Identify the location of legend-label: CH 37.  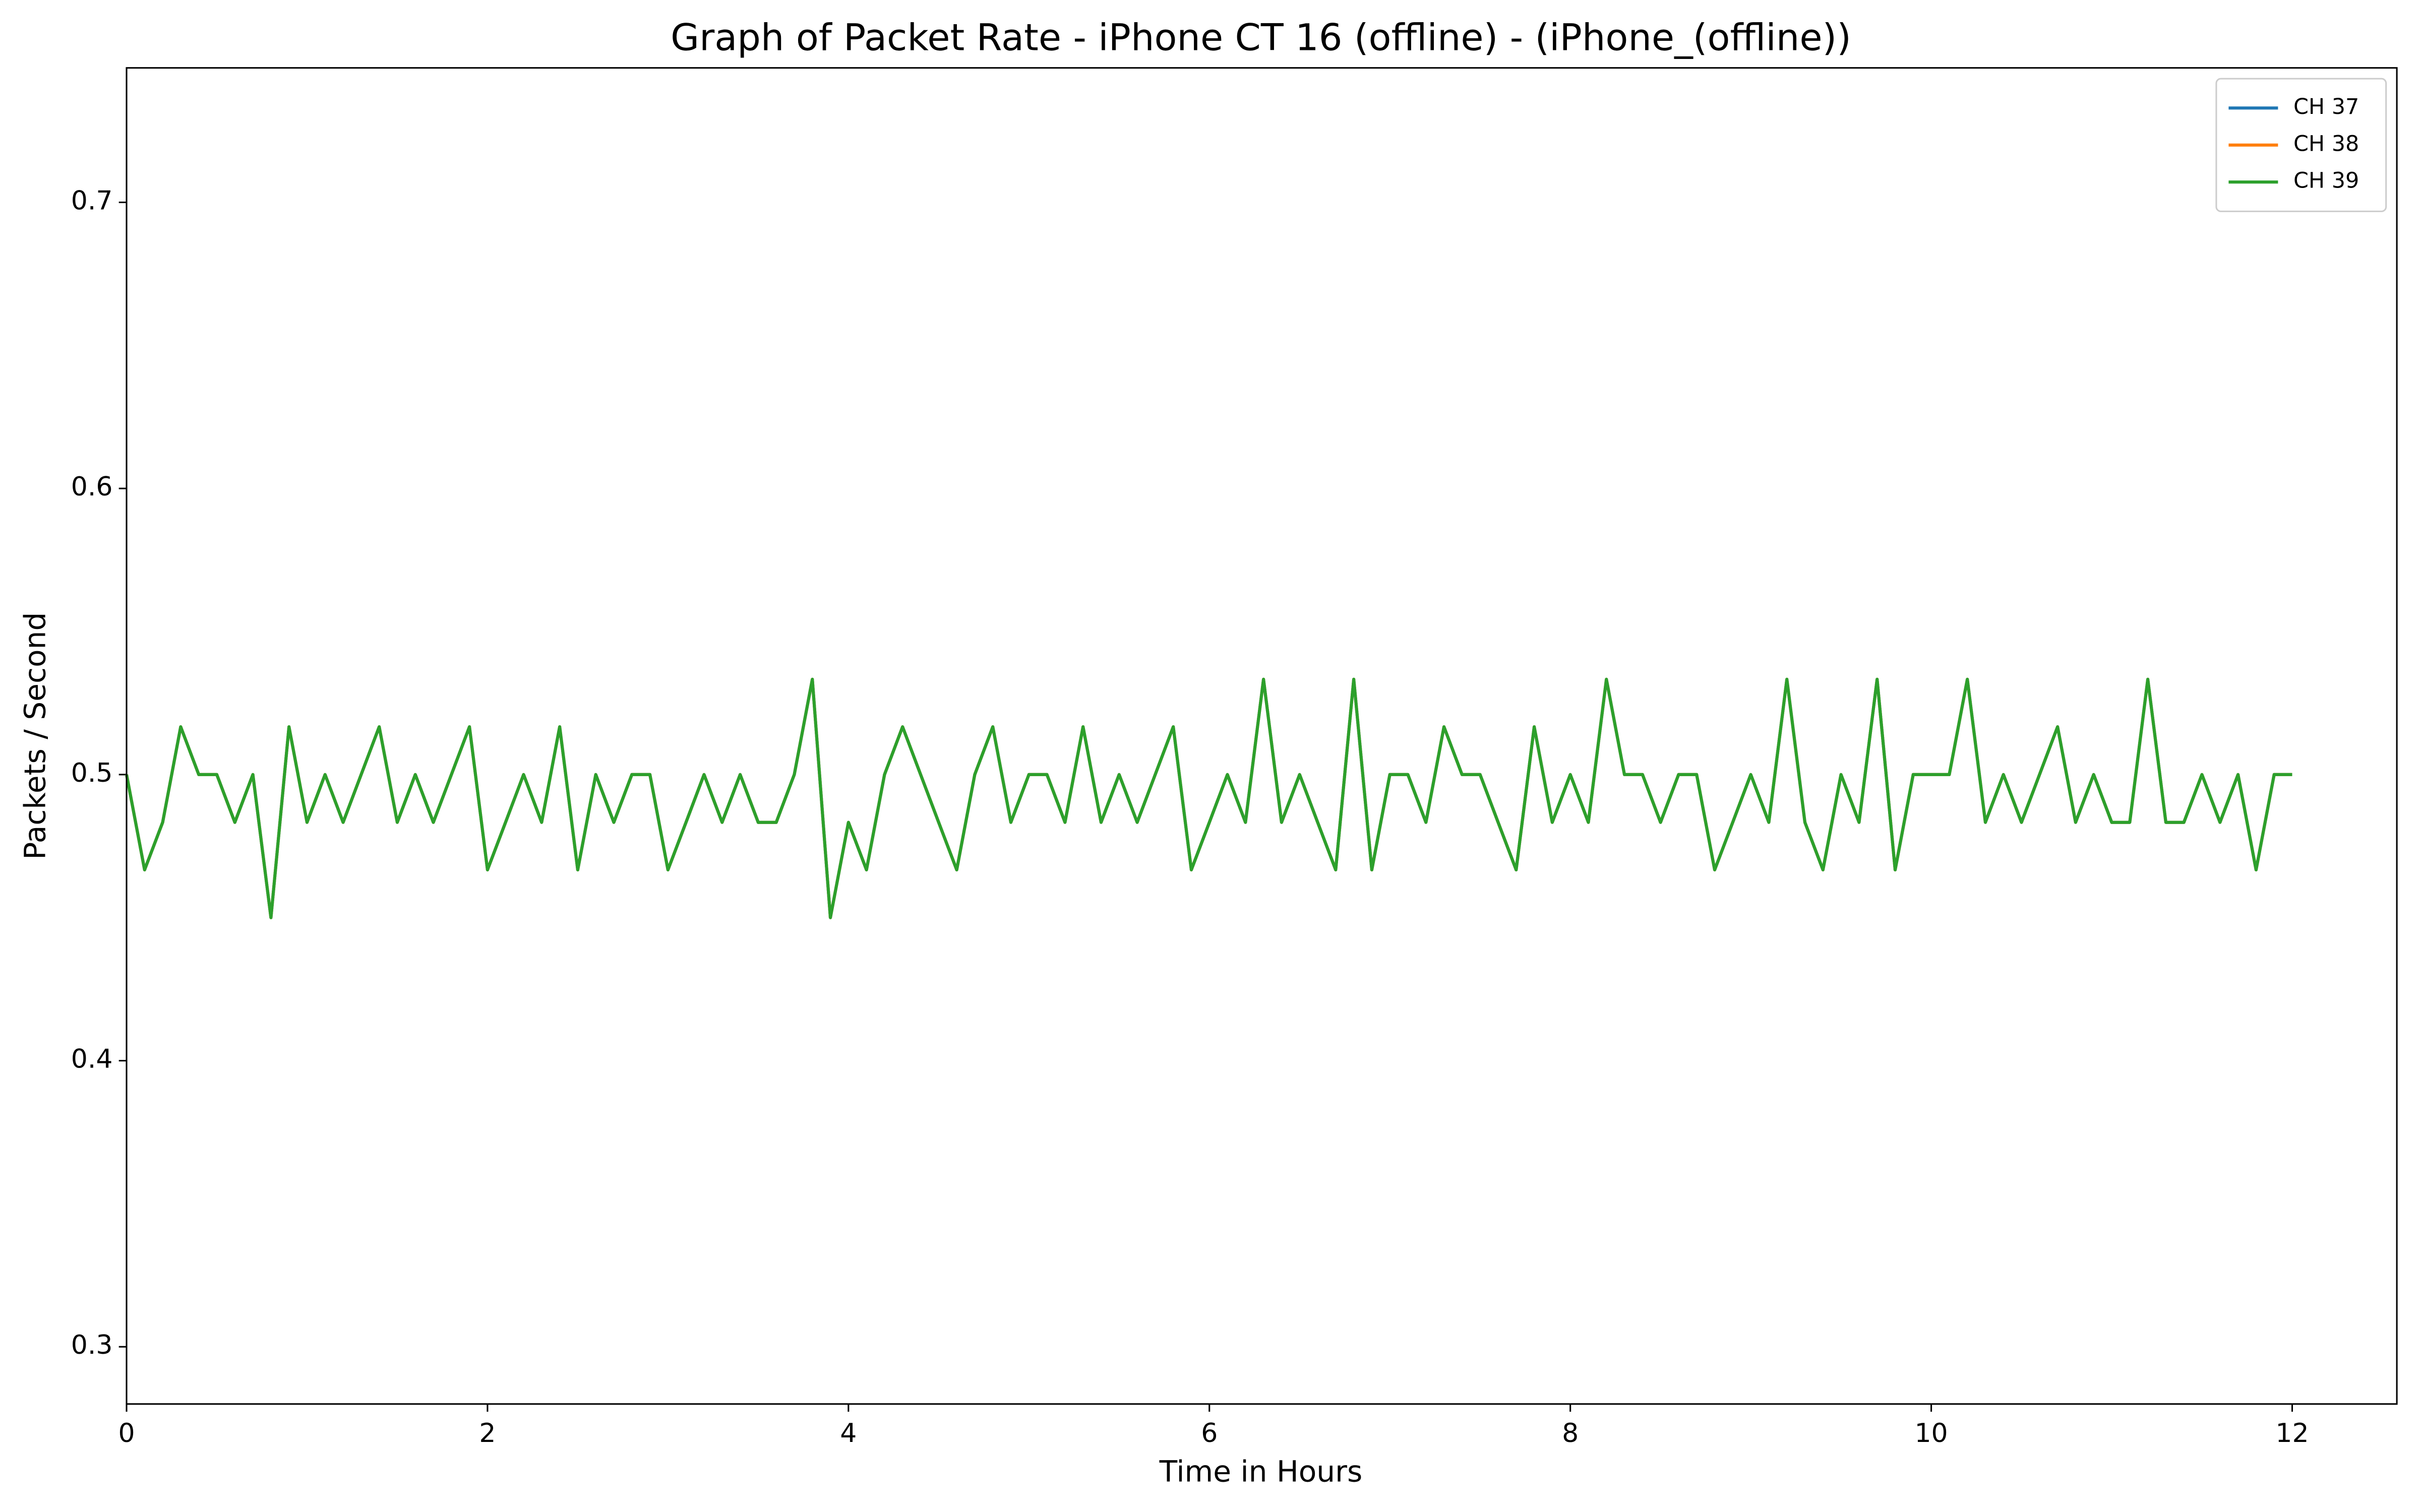
(2326, 107).